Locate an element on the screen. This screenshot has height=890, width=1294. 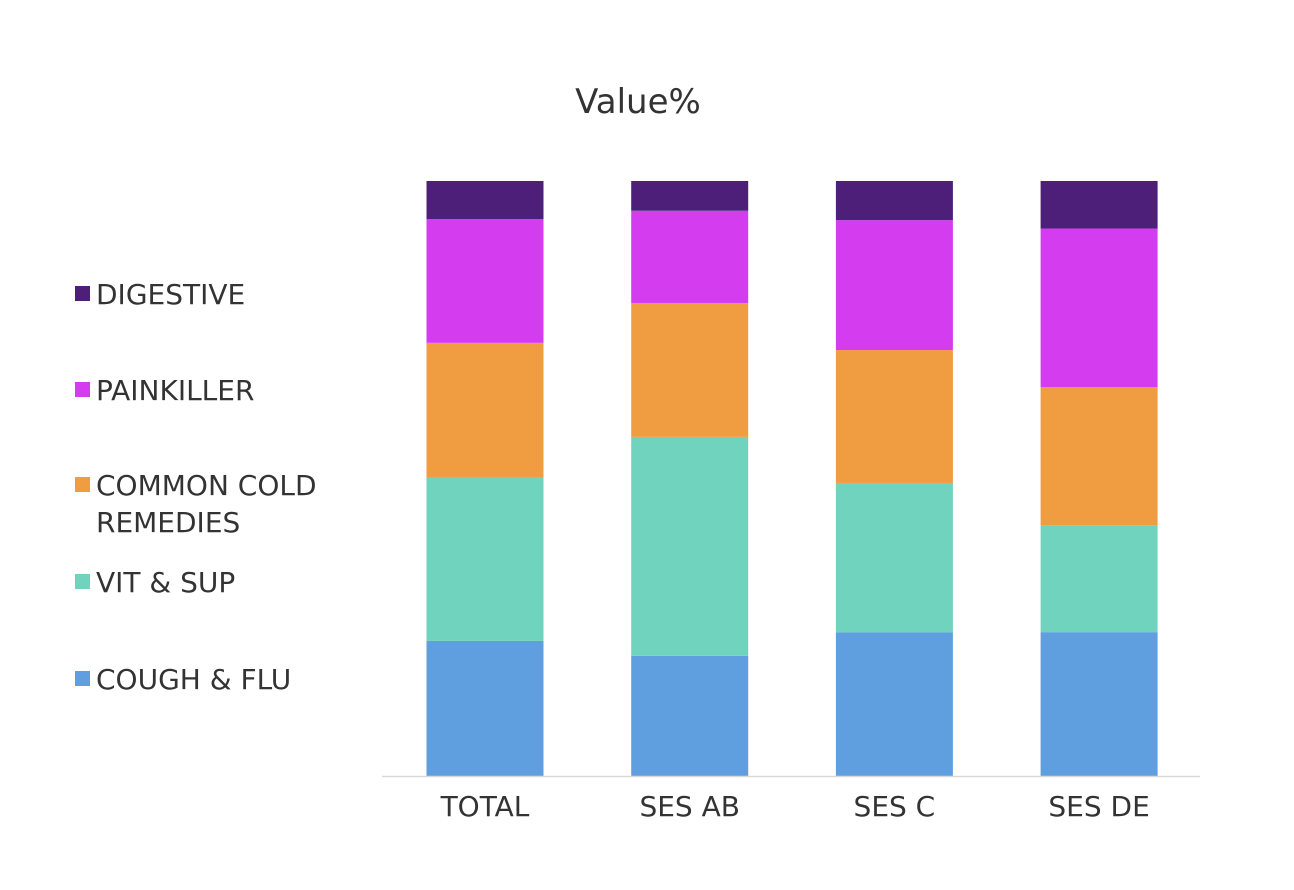
legend-label-digestive: DIGESTIVE is located at coordinates (171, 294).